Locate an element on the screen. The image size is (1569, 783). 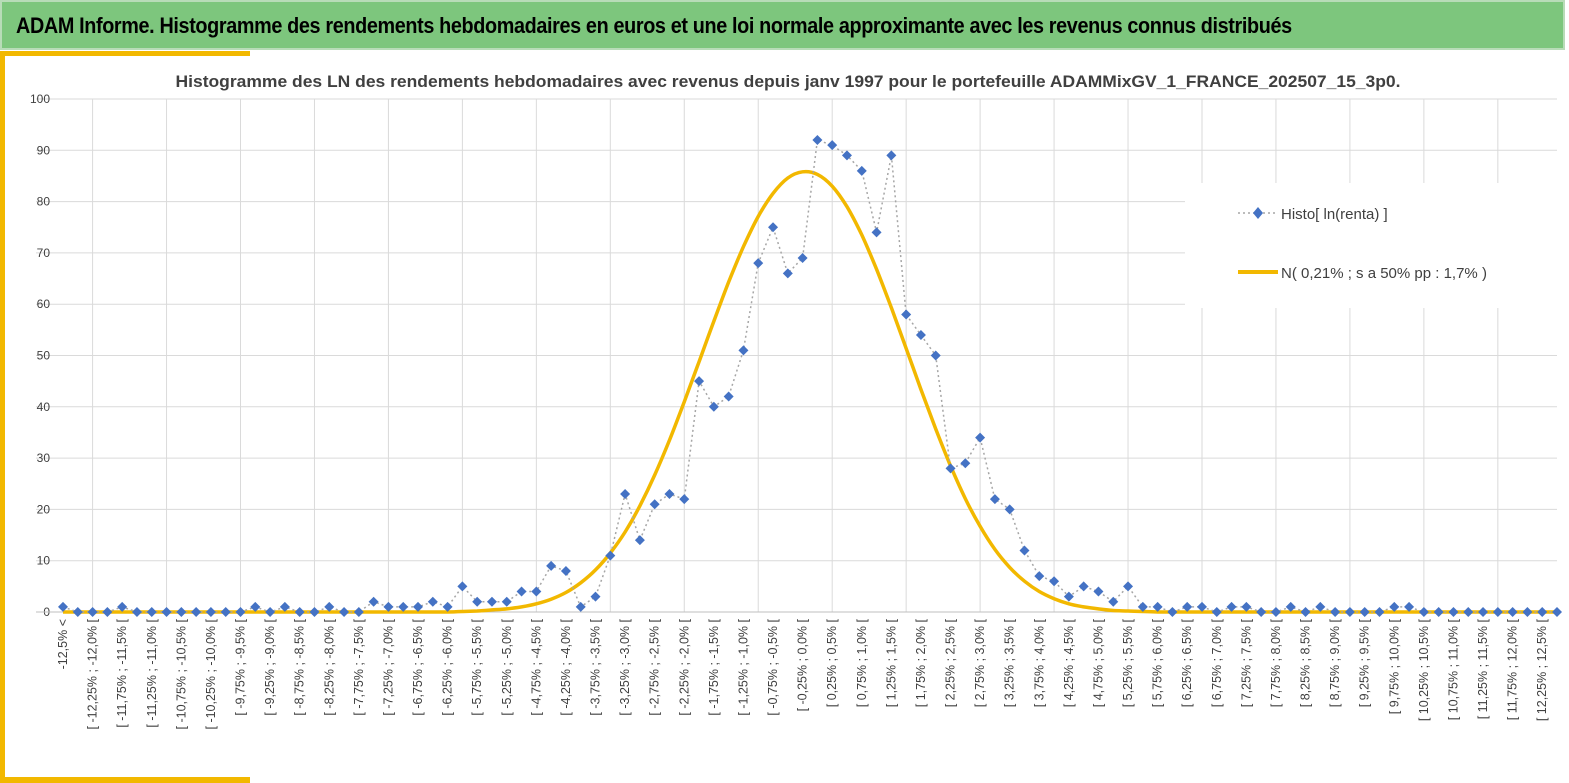
x-tick-label: [ 10,75% ; 11,0% [ is located at coordinates (1453, 669).